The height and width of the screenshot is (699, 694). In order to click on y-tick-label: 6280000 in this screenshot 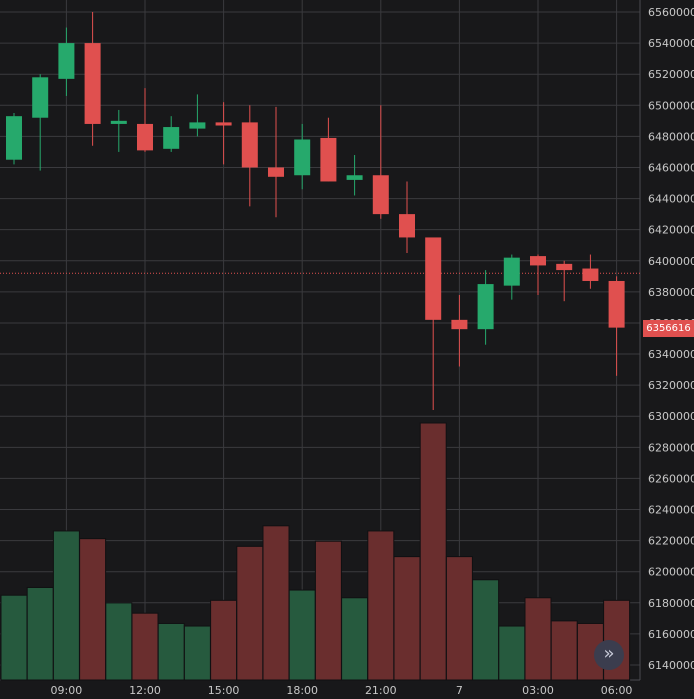, I will do `click(671, 447)`.